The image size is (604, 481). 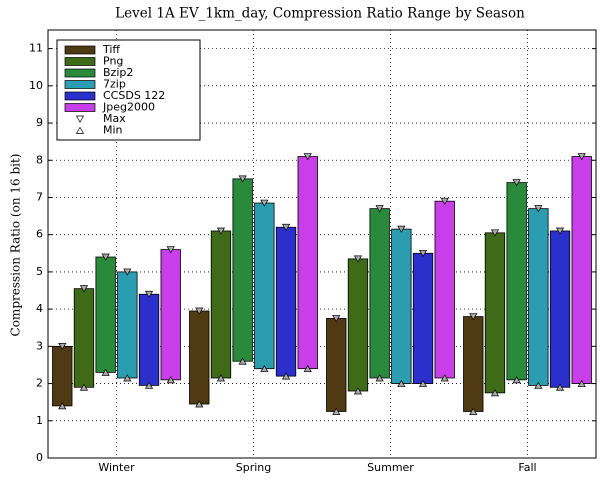 I want to click on legend-label: 7zip, so click(x=114, y=84).